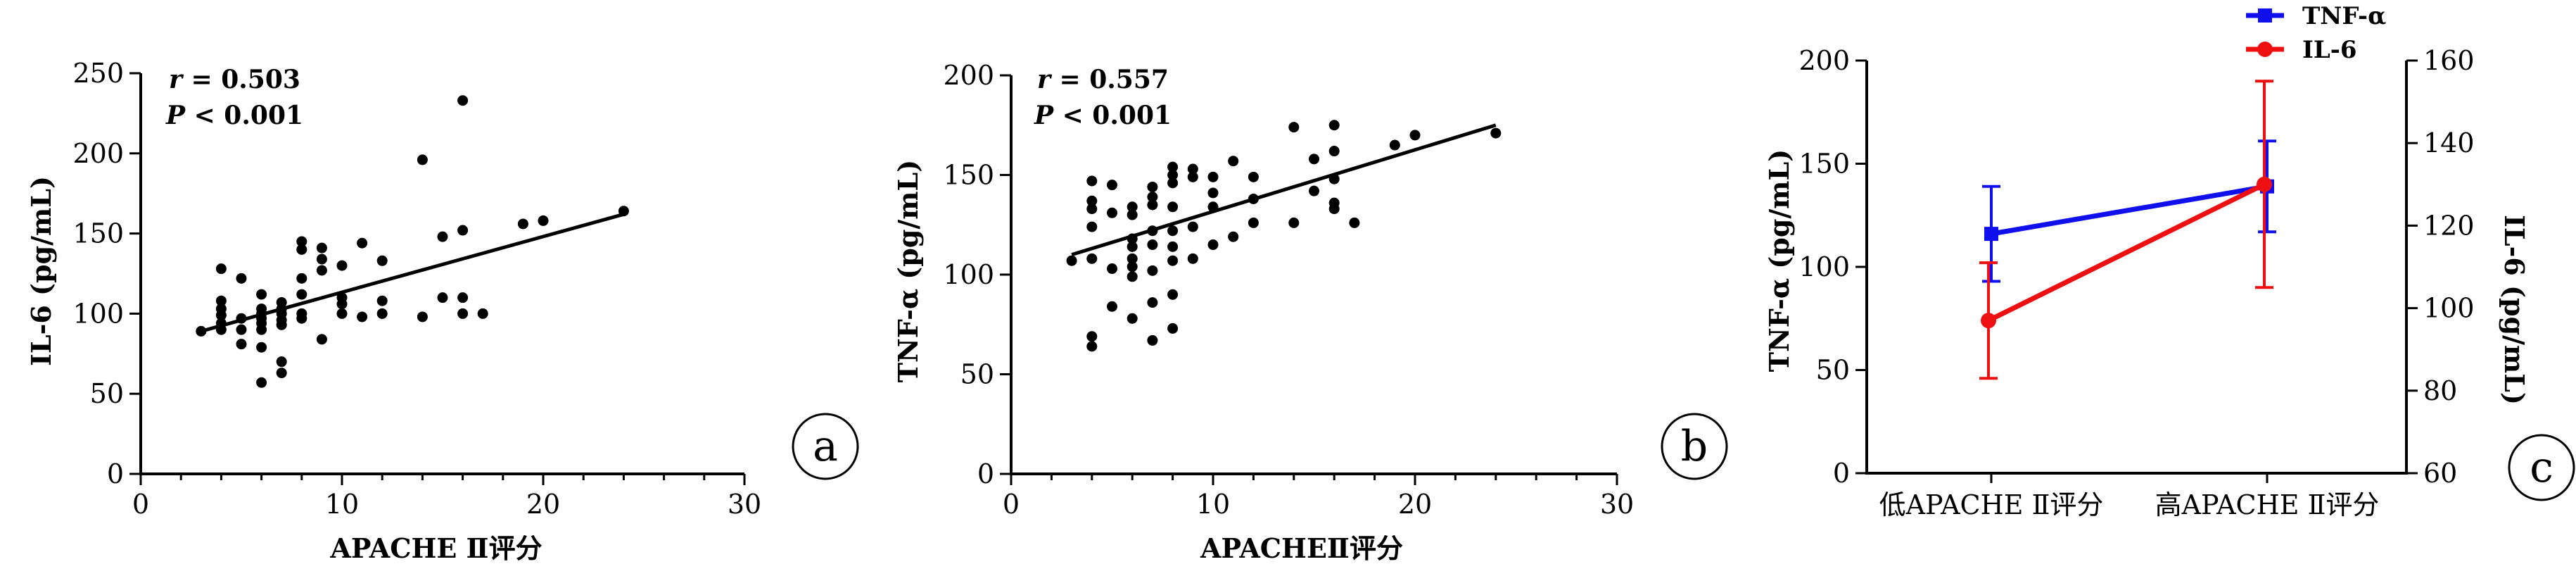  I want to click on y-tick-label-right-c: 160, so click(2449, 60).